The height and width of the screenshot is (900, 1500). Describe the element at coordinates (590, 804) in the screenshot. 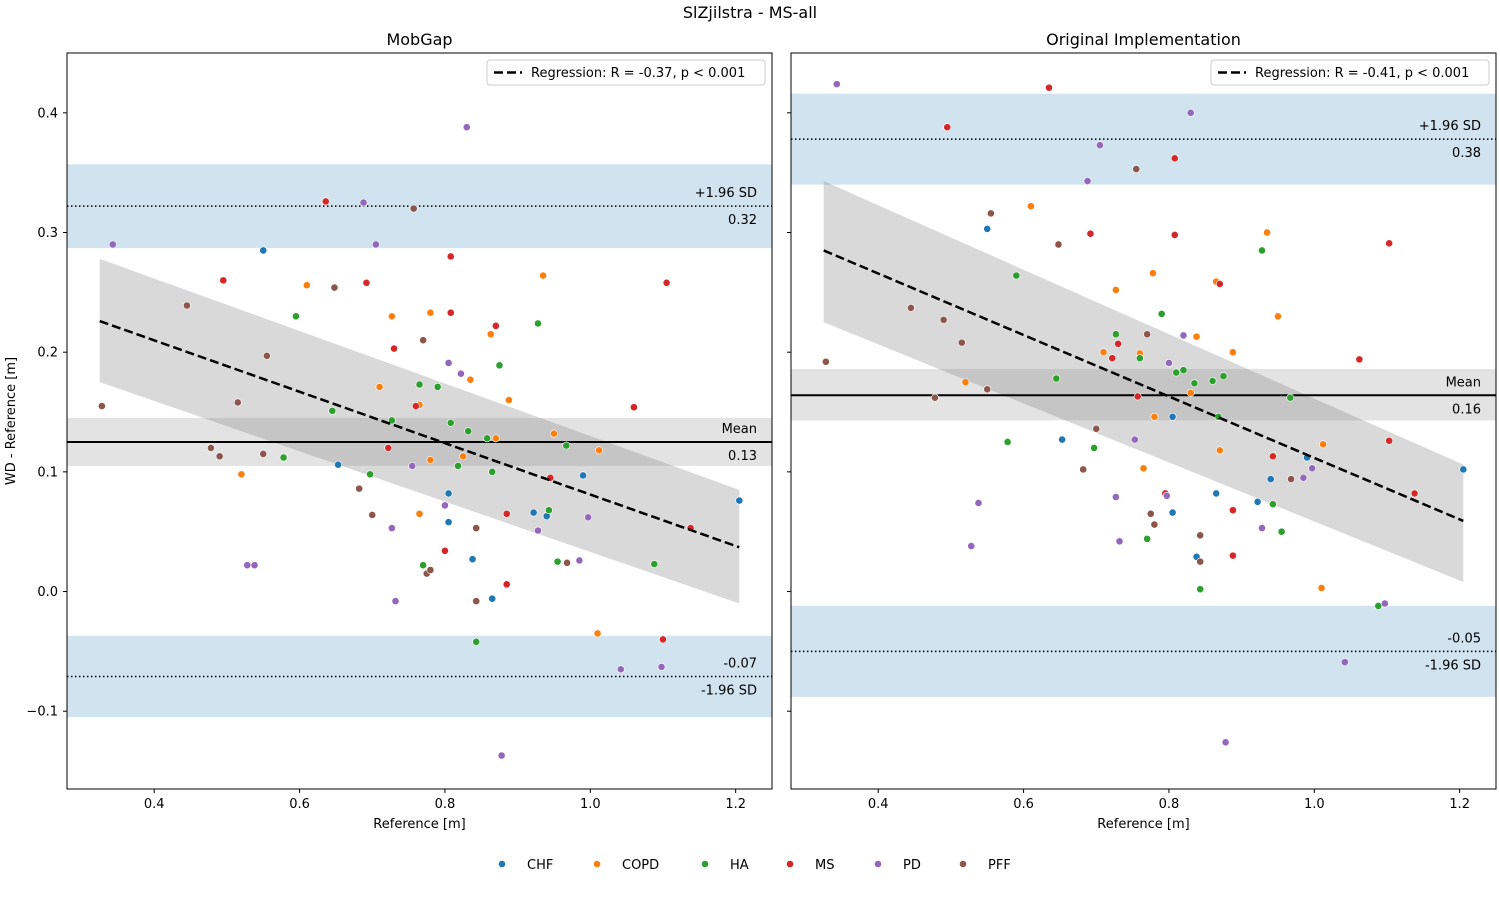

I see `x-tick-label: 1.0` at that location.